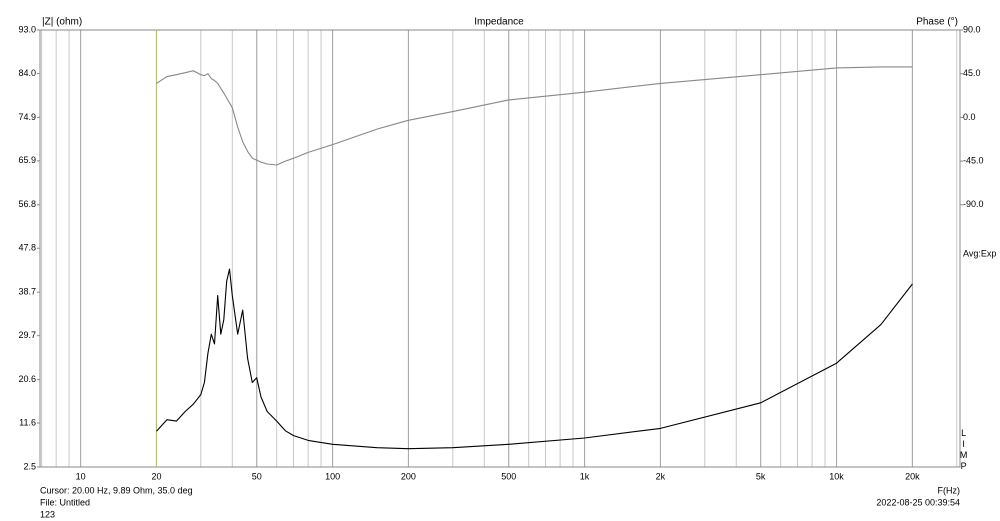  Describe the element at coordinates (27, 422) in the screenshot. I see `y-tick-label: 11.6` at that location.